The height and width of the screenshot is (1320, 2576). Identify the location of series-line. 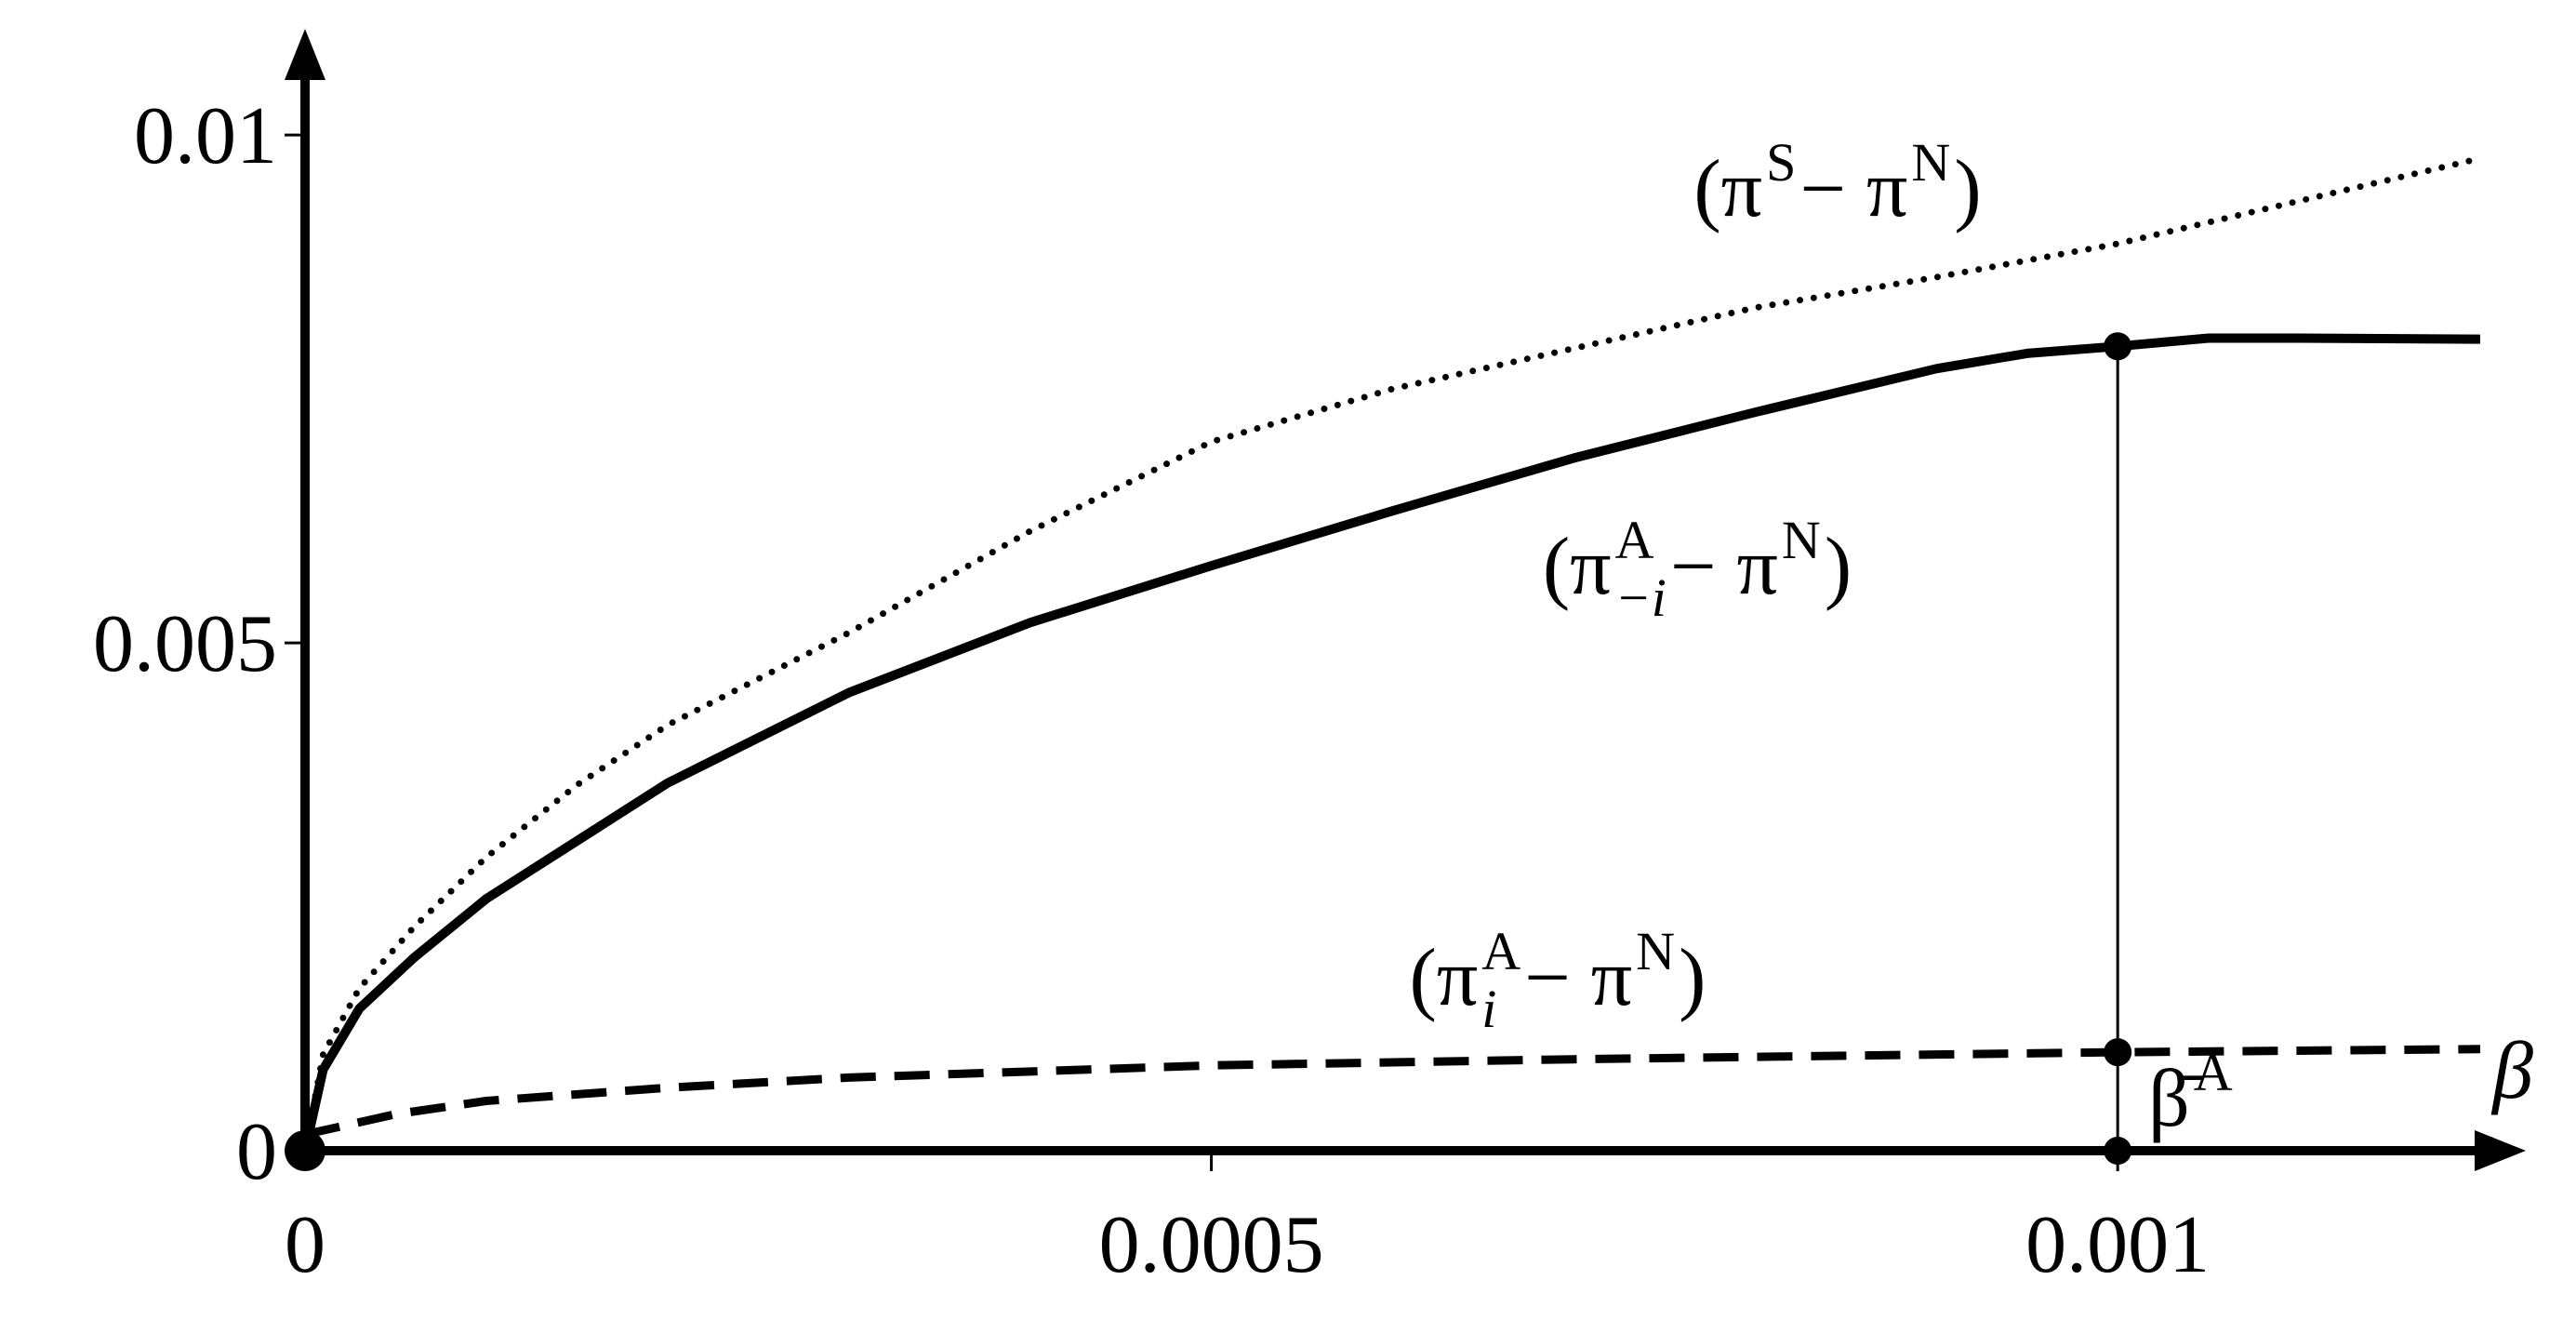
(1392, 1092).